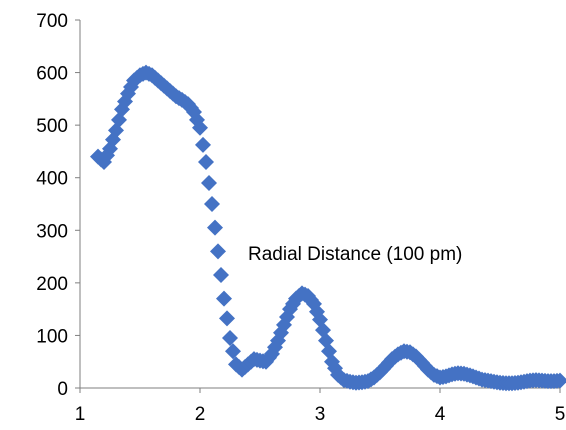 The height and width of the screenshot is (430, 566). What do you see at coordinates (52, 336) in the screenshot?
I see `y-tick-label: 100` at bounding box center [52, 336].